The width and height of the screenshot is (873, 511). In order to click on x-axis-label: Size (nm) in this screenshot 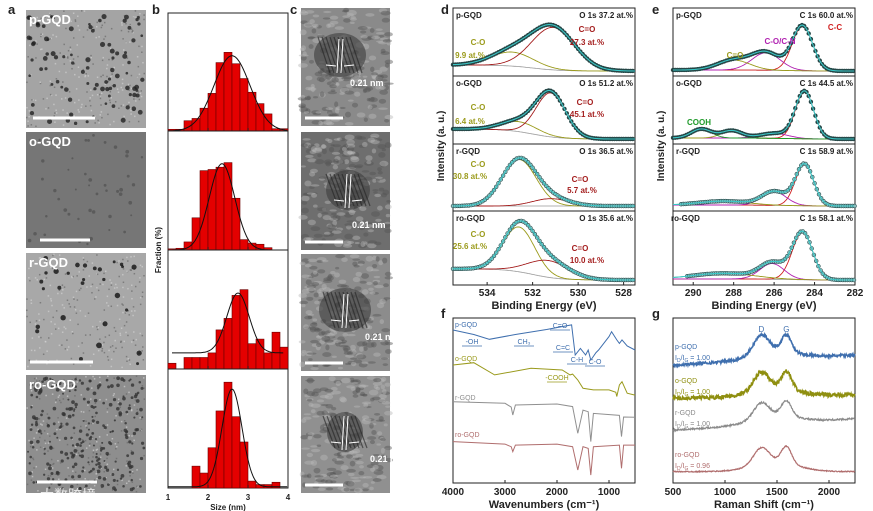, I will do `click(228, 507)`.